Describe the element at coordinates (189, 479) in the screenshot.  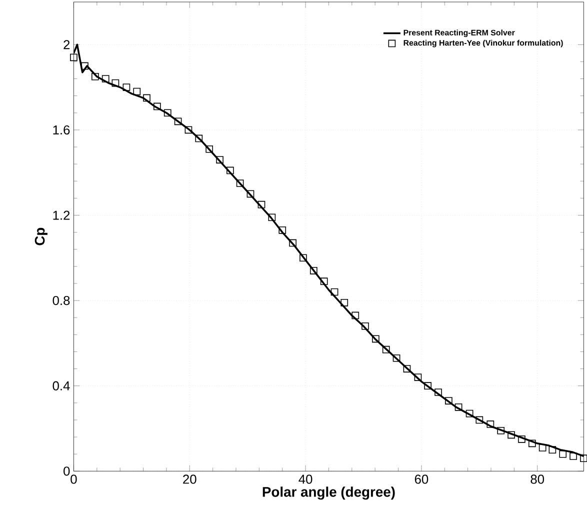
I see `x-tick-label: 20` at that location.